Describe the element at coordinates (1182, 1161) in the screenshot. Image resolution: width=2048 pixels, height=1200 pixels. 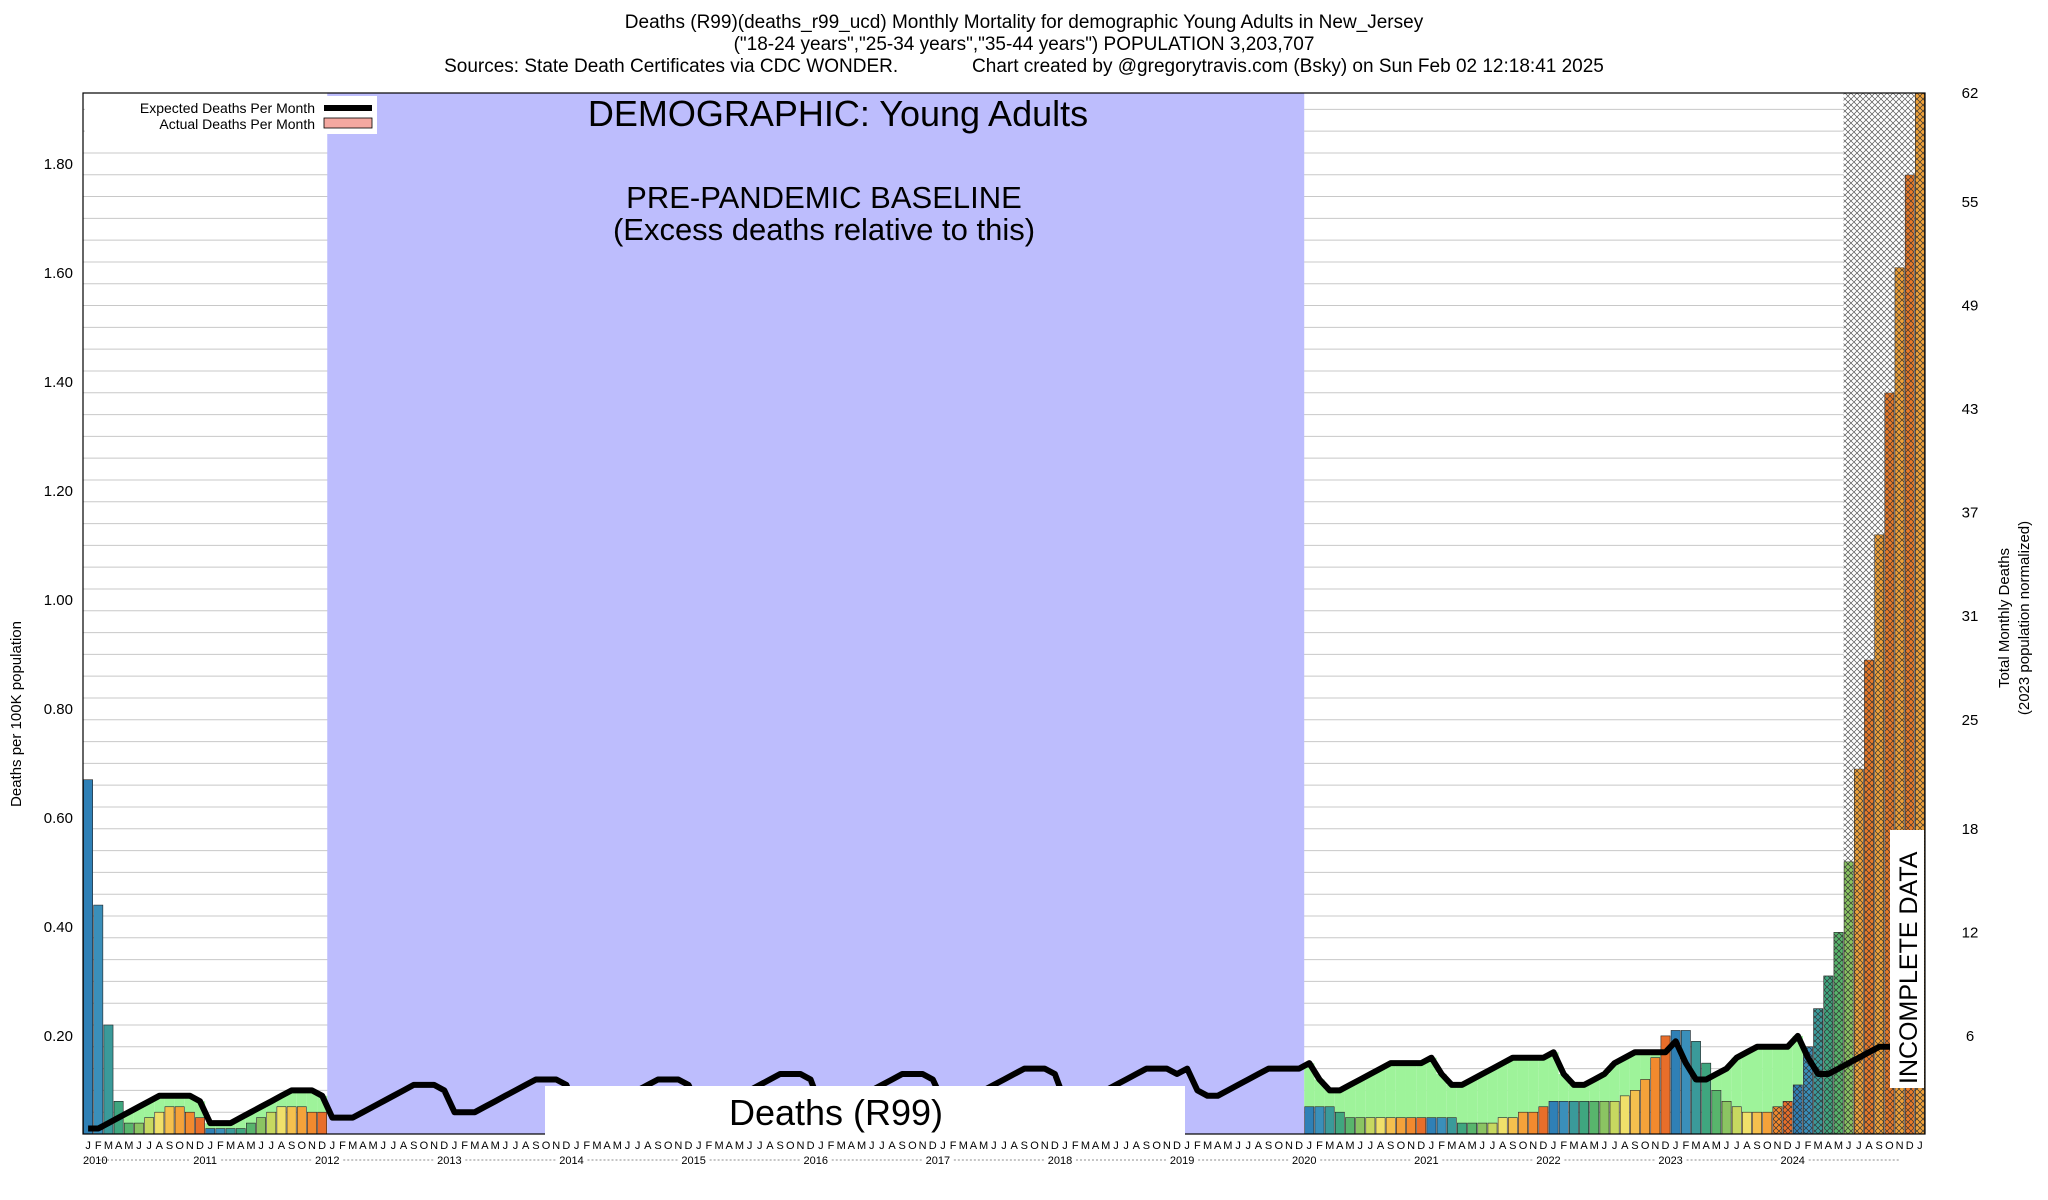
I see `x-year-label: 2019` at that location.